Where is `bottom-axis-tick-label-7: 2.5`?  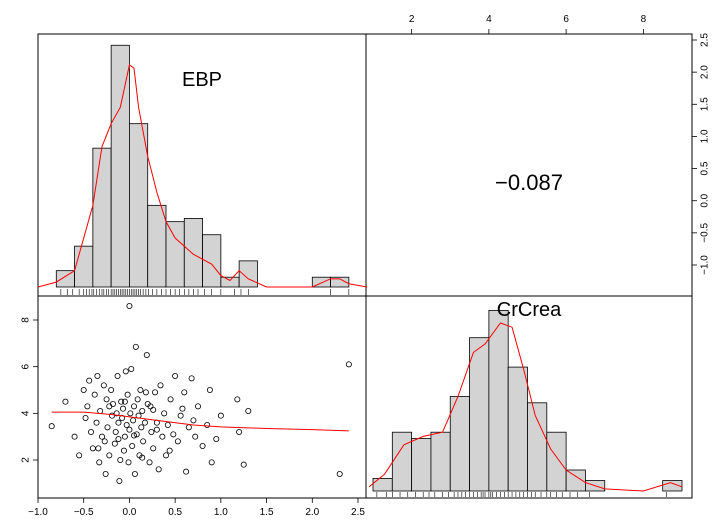 bottom-axis-tick-label-7: 2.5 is located at coordinates (358, 512).